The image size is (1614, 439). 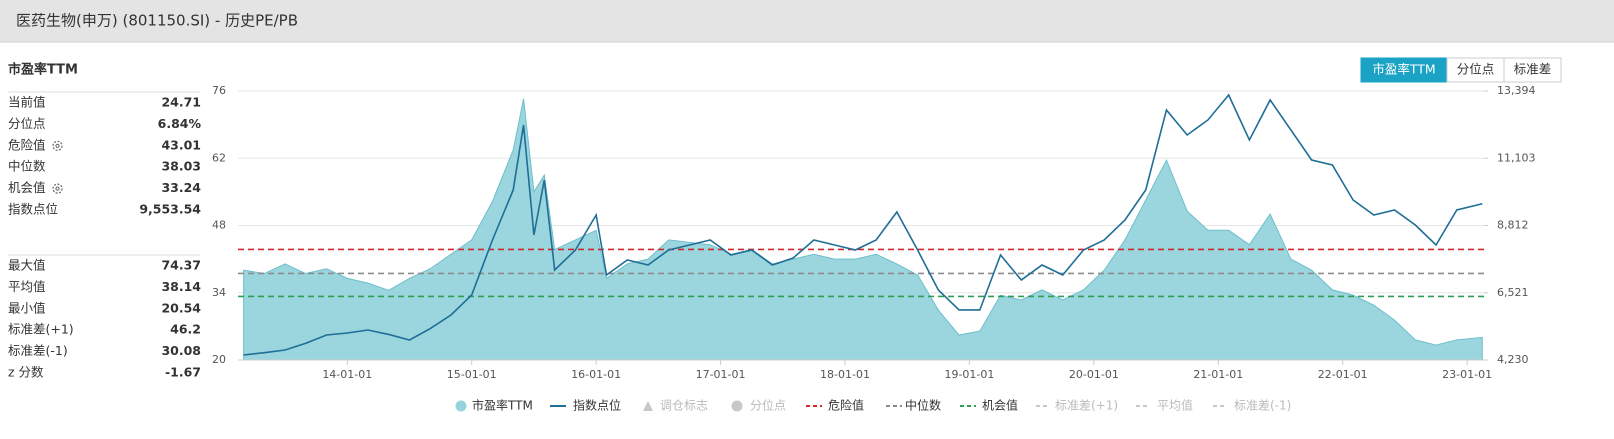 What do you see at coordinates (923, 405) in the screenshot?
I see `legend-label: 中位数` at bounding box center [923, 405].